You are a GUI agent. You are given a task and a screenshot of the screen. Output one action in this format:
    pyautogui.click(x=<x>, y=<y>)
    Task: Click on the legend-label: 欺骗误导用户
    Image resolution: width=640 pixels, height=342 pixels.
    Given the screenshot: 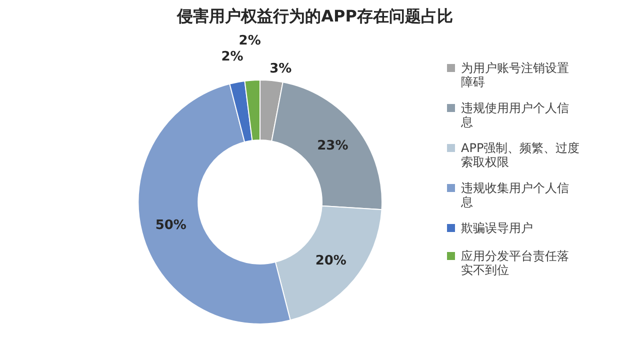 What is the action you would take?
    pyautogui.click(x=497, y=228)
    